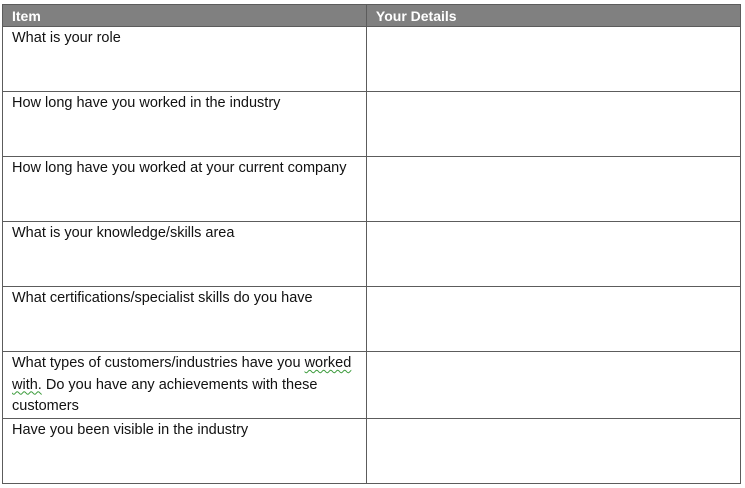 This screenshot has height=488, width=745. What do you see at coordinates (553, 59) in the screenshot?
I see `row-details-role` at bounding box center [553, 59].